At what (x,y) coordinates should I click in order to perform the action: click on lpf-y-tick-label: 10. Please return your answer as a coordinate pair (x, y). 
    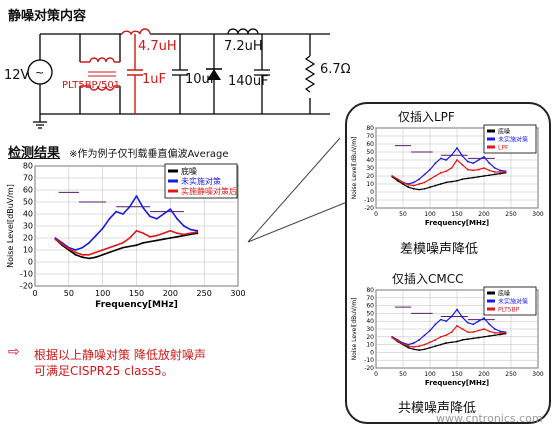
    Looking at the image, I should click on (370, 184).